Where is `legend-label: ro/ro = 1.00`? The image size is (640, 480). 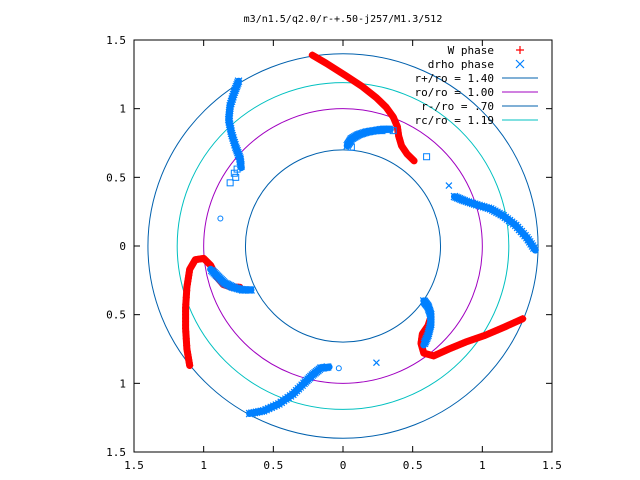
legend-label: ro/ro = 1.00 is located at coordinates (454, 92).